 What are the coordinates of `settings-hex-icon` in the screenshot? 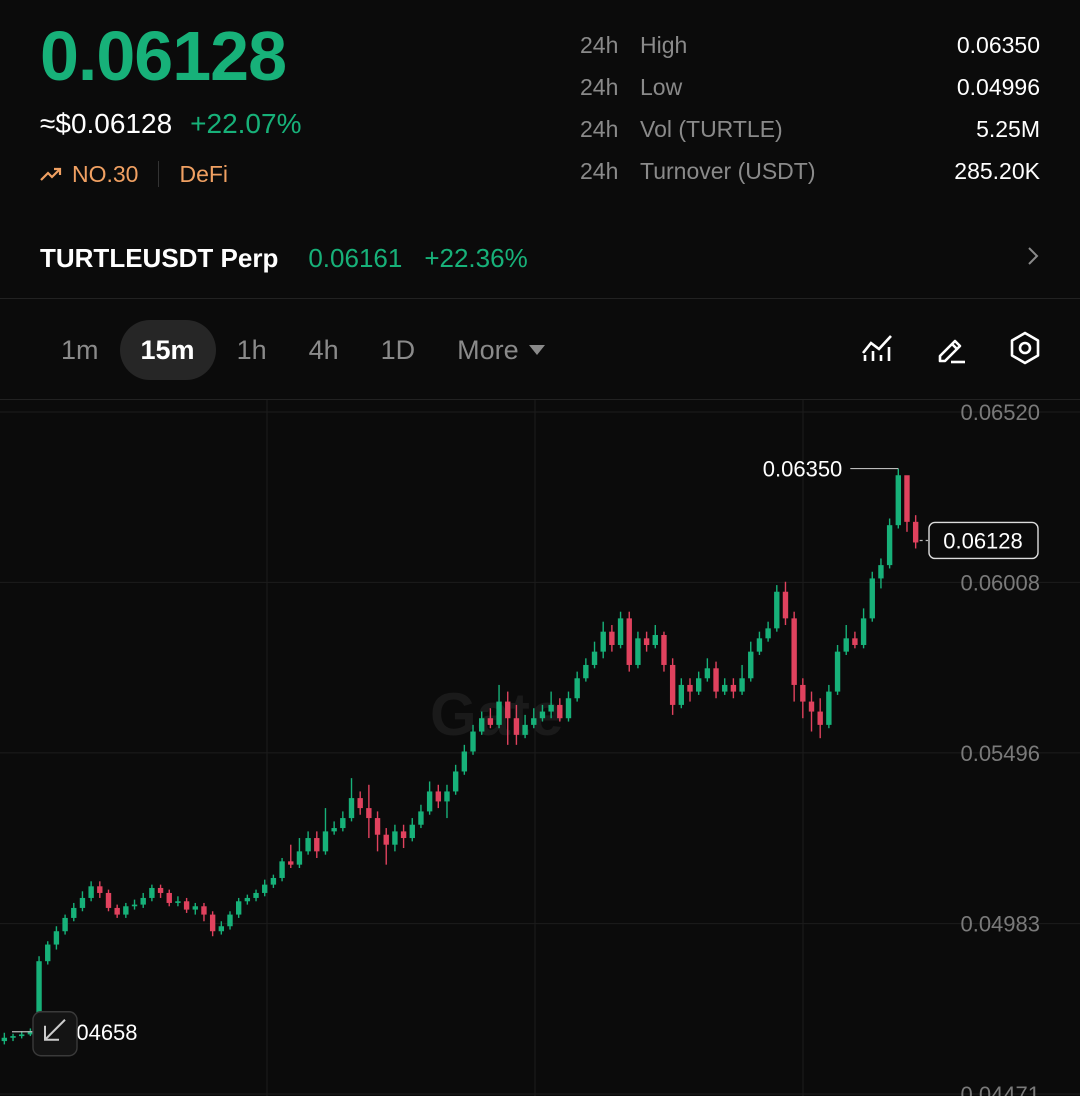 It's located at (1025, 348).